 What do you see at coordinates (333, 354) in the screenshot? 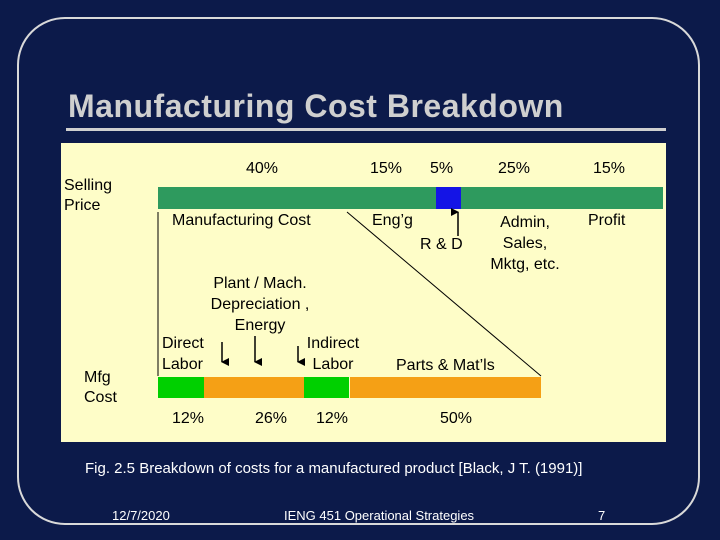
I see `label-indirect-labor: Indirect Labor` at bounding box center [333, 354].